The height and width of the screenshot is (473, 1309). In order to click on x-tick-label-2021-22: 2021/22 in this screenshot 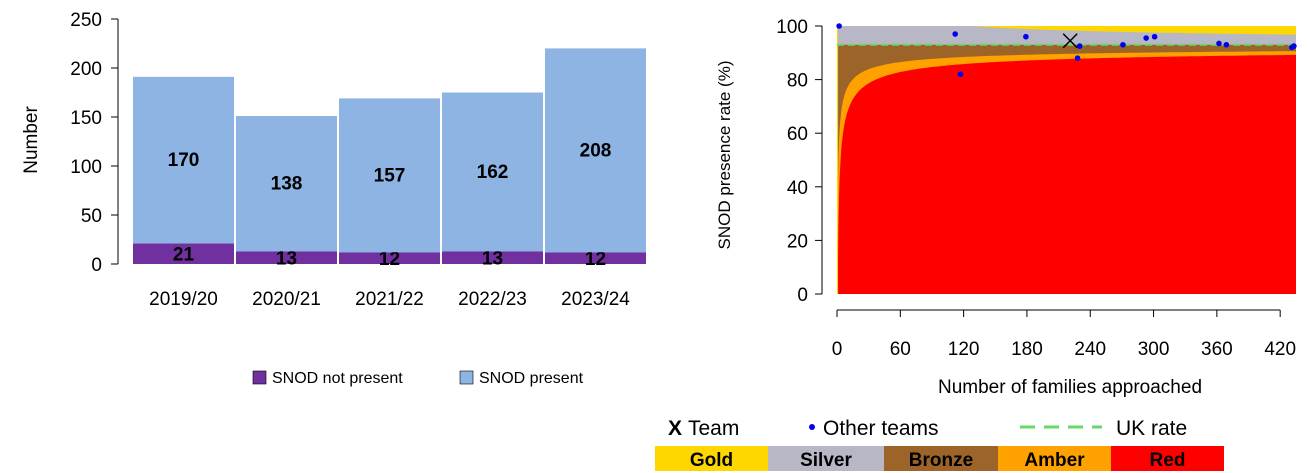, I will do `click(389, 299)`.